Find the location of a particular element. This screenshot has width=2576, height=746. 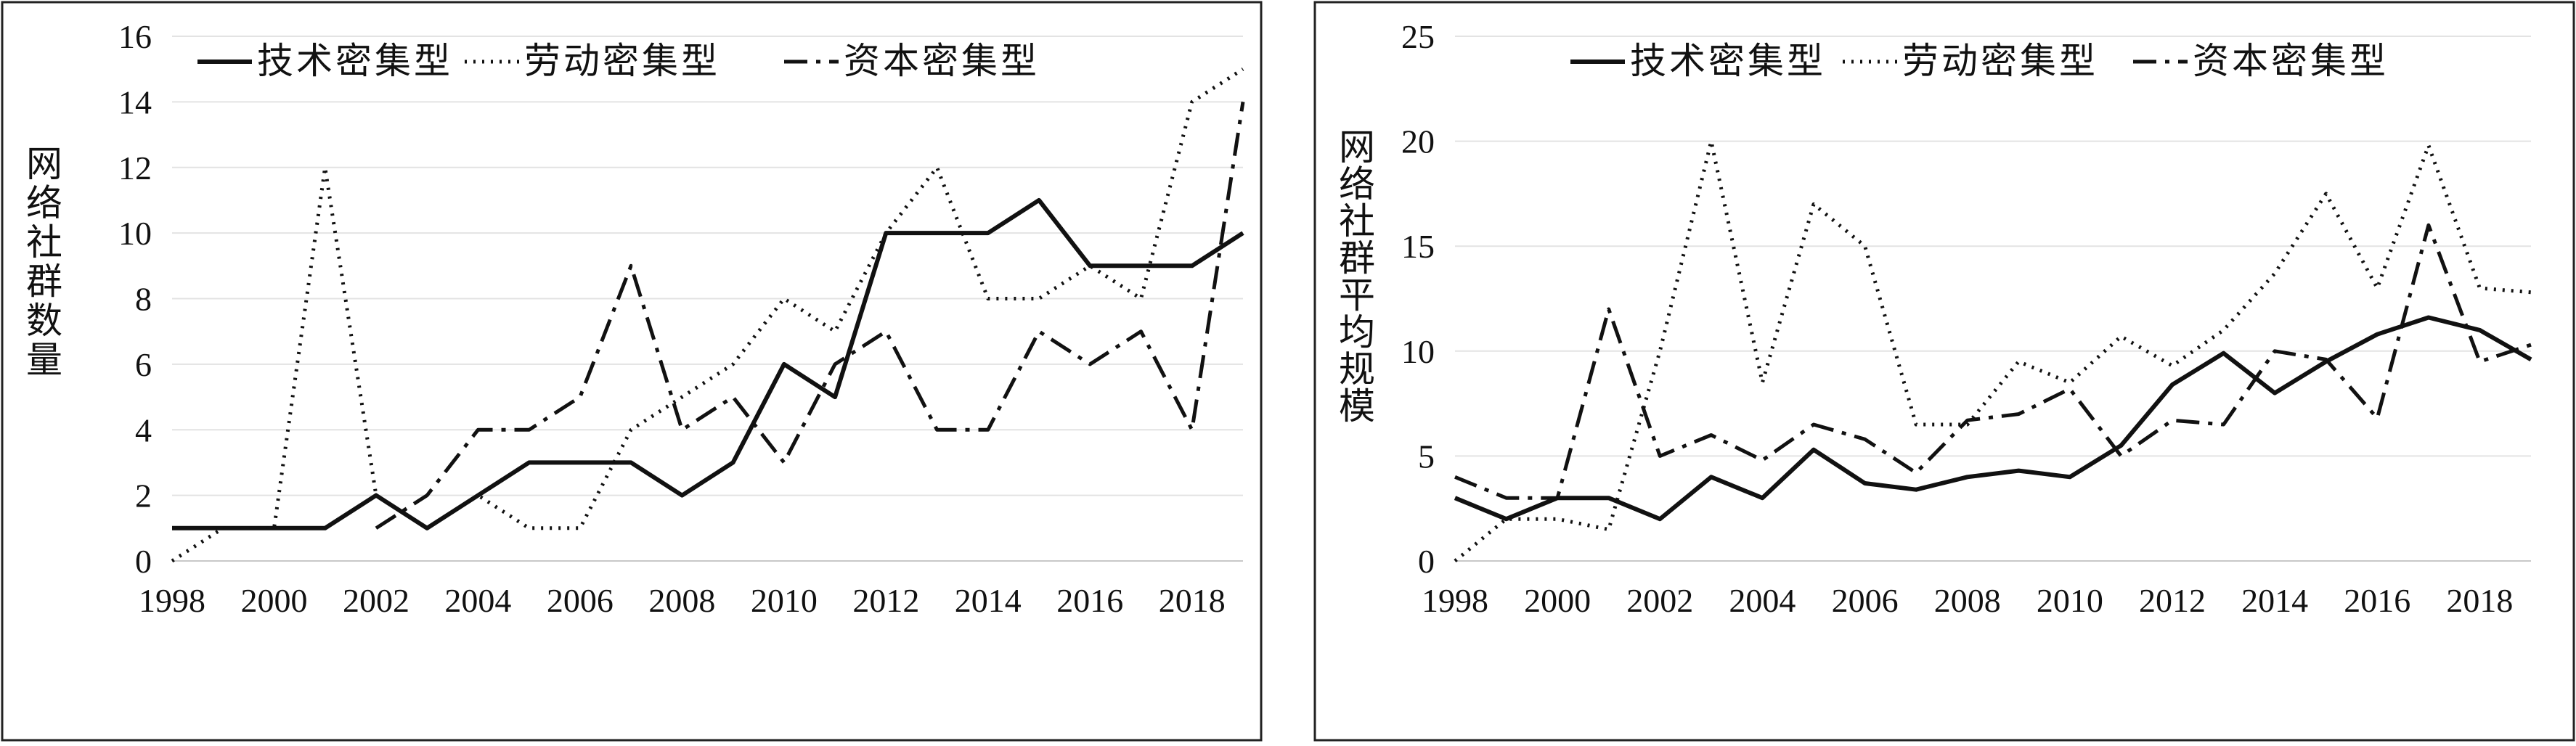

y-axis-label-char: 均 is located at coordinates (1357, 332).